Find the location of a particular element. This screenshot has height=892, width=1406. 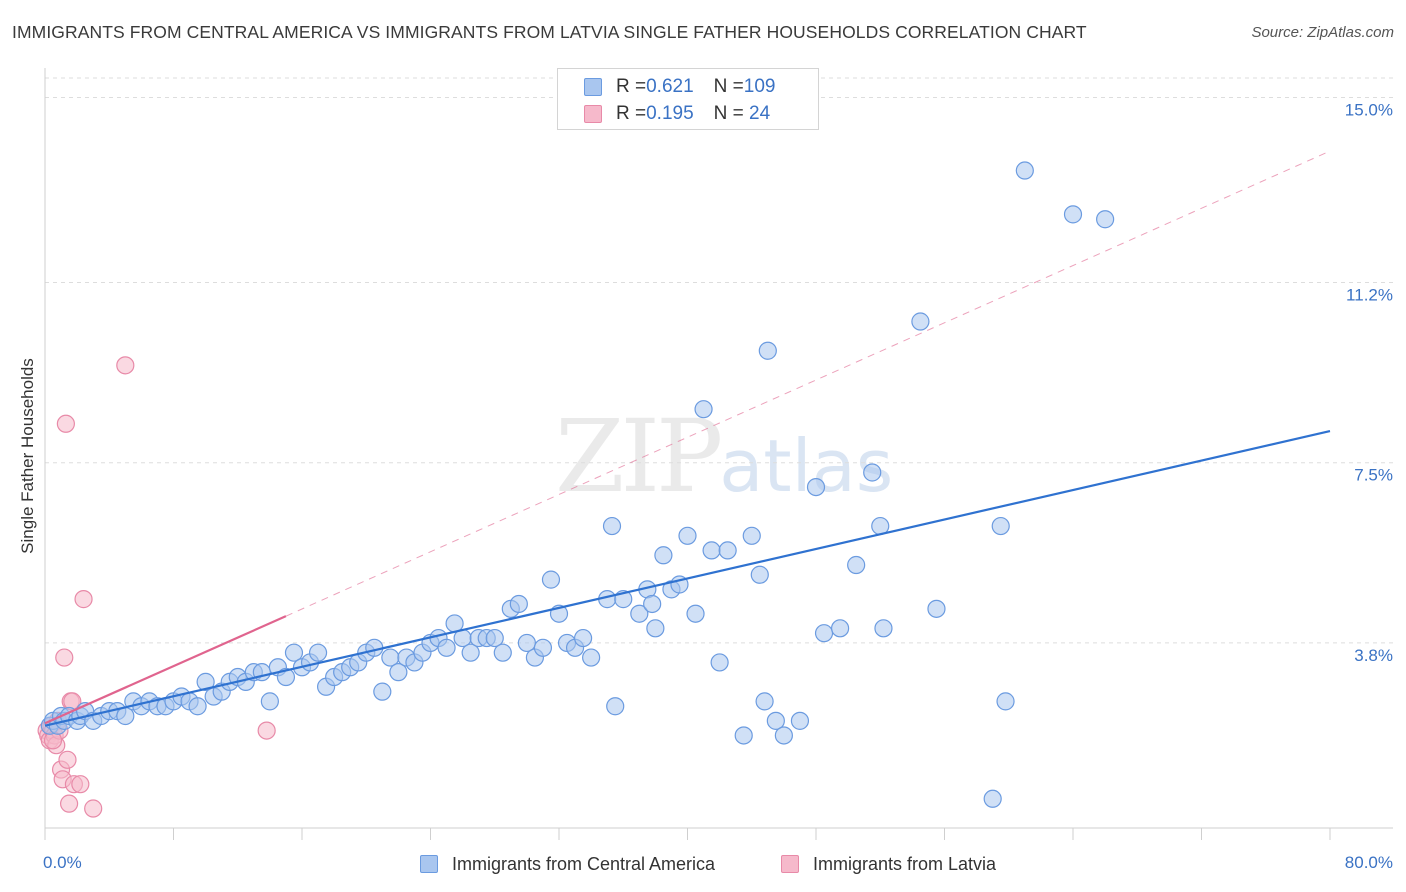

watermark-zip: ZIP is located at coordinates (639, 456).